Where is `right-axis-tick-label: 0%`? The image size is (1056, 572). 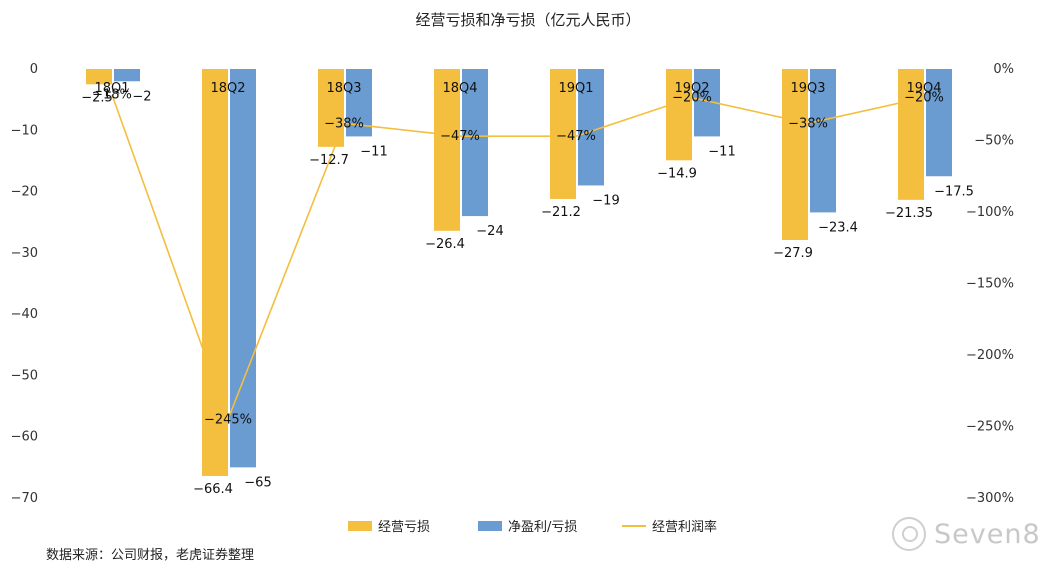
right-axis-tick-label: 0% is located at coordinates (1003, 69).